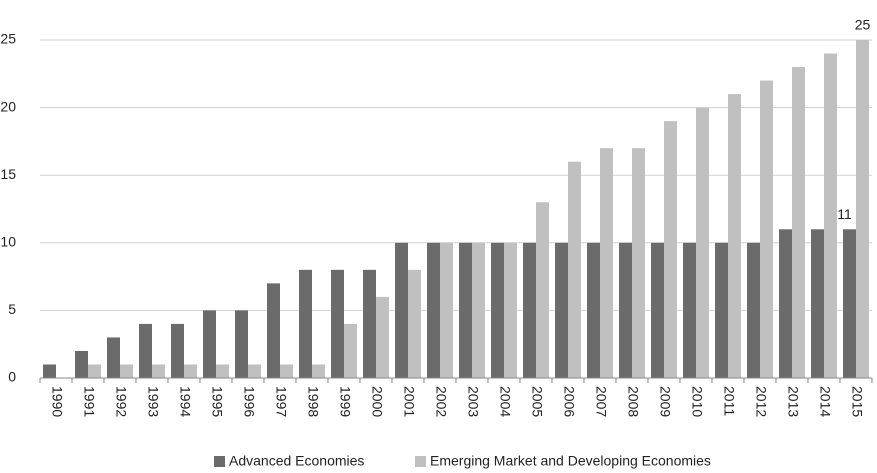  What do you see at coordinates (729, 401) in the screenshot?
I see `x-tick-label: 2011` at bounding box center [729, 401].